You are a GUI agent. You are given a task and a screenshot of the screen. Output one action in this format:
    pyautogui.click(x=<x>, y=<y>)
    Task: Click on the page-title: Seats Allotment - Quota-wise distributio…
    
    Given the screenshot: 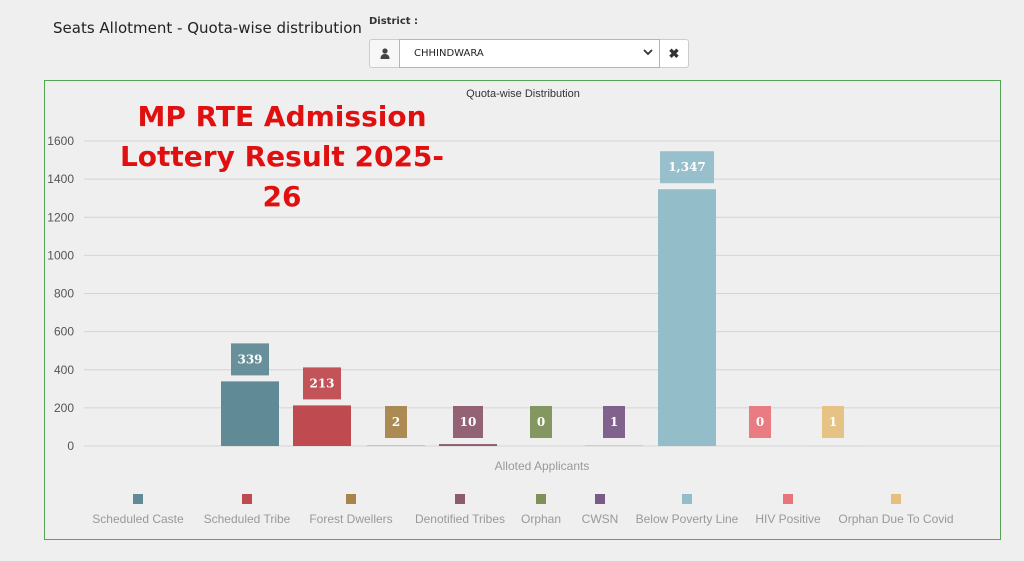 What is the action you would take?
    pyautogui.click(x=207, y=28)
    